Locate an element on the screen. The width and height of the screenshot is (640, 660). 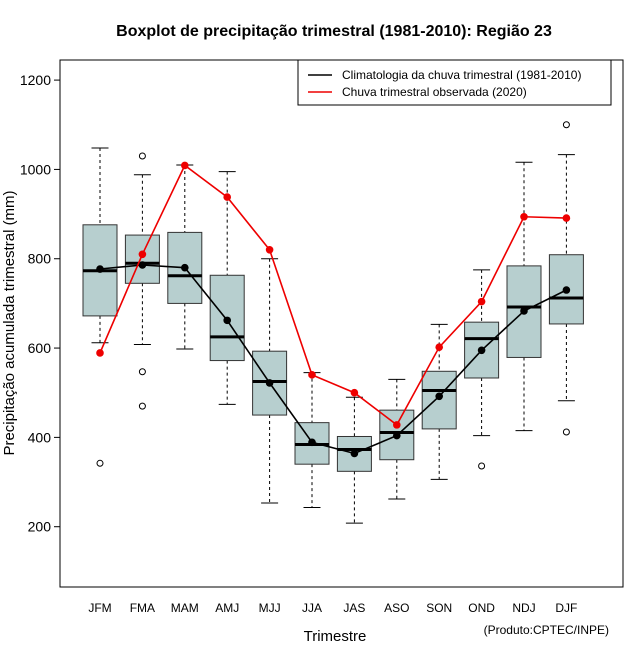
x-tick-label-jfm: JFM is located at coordinates (99, 608).